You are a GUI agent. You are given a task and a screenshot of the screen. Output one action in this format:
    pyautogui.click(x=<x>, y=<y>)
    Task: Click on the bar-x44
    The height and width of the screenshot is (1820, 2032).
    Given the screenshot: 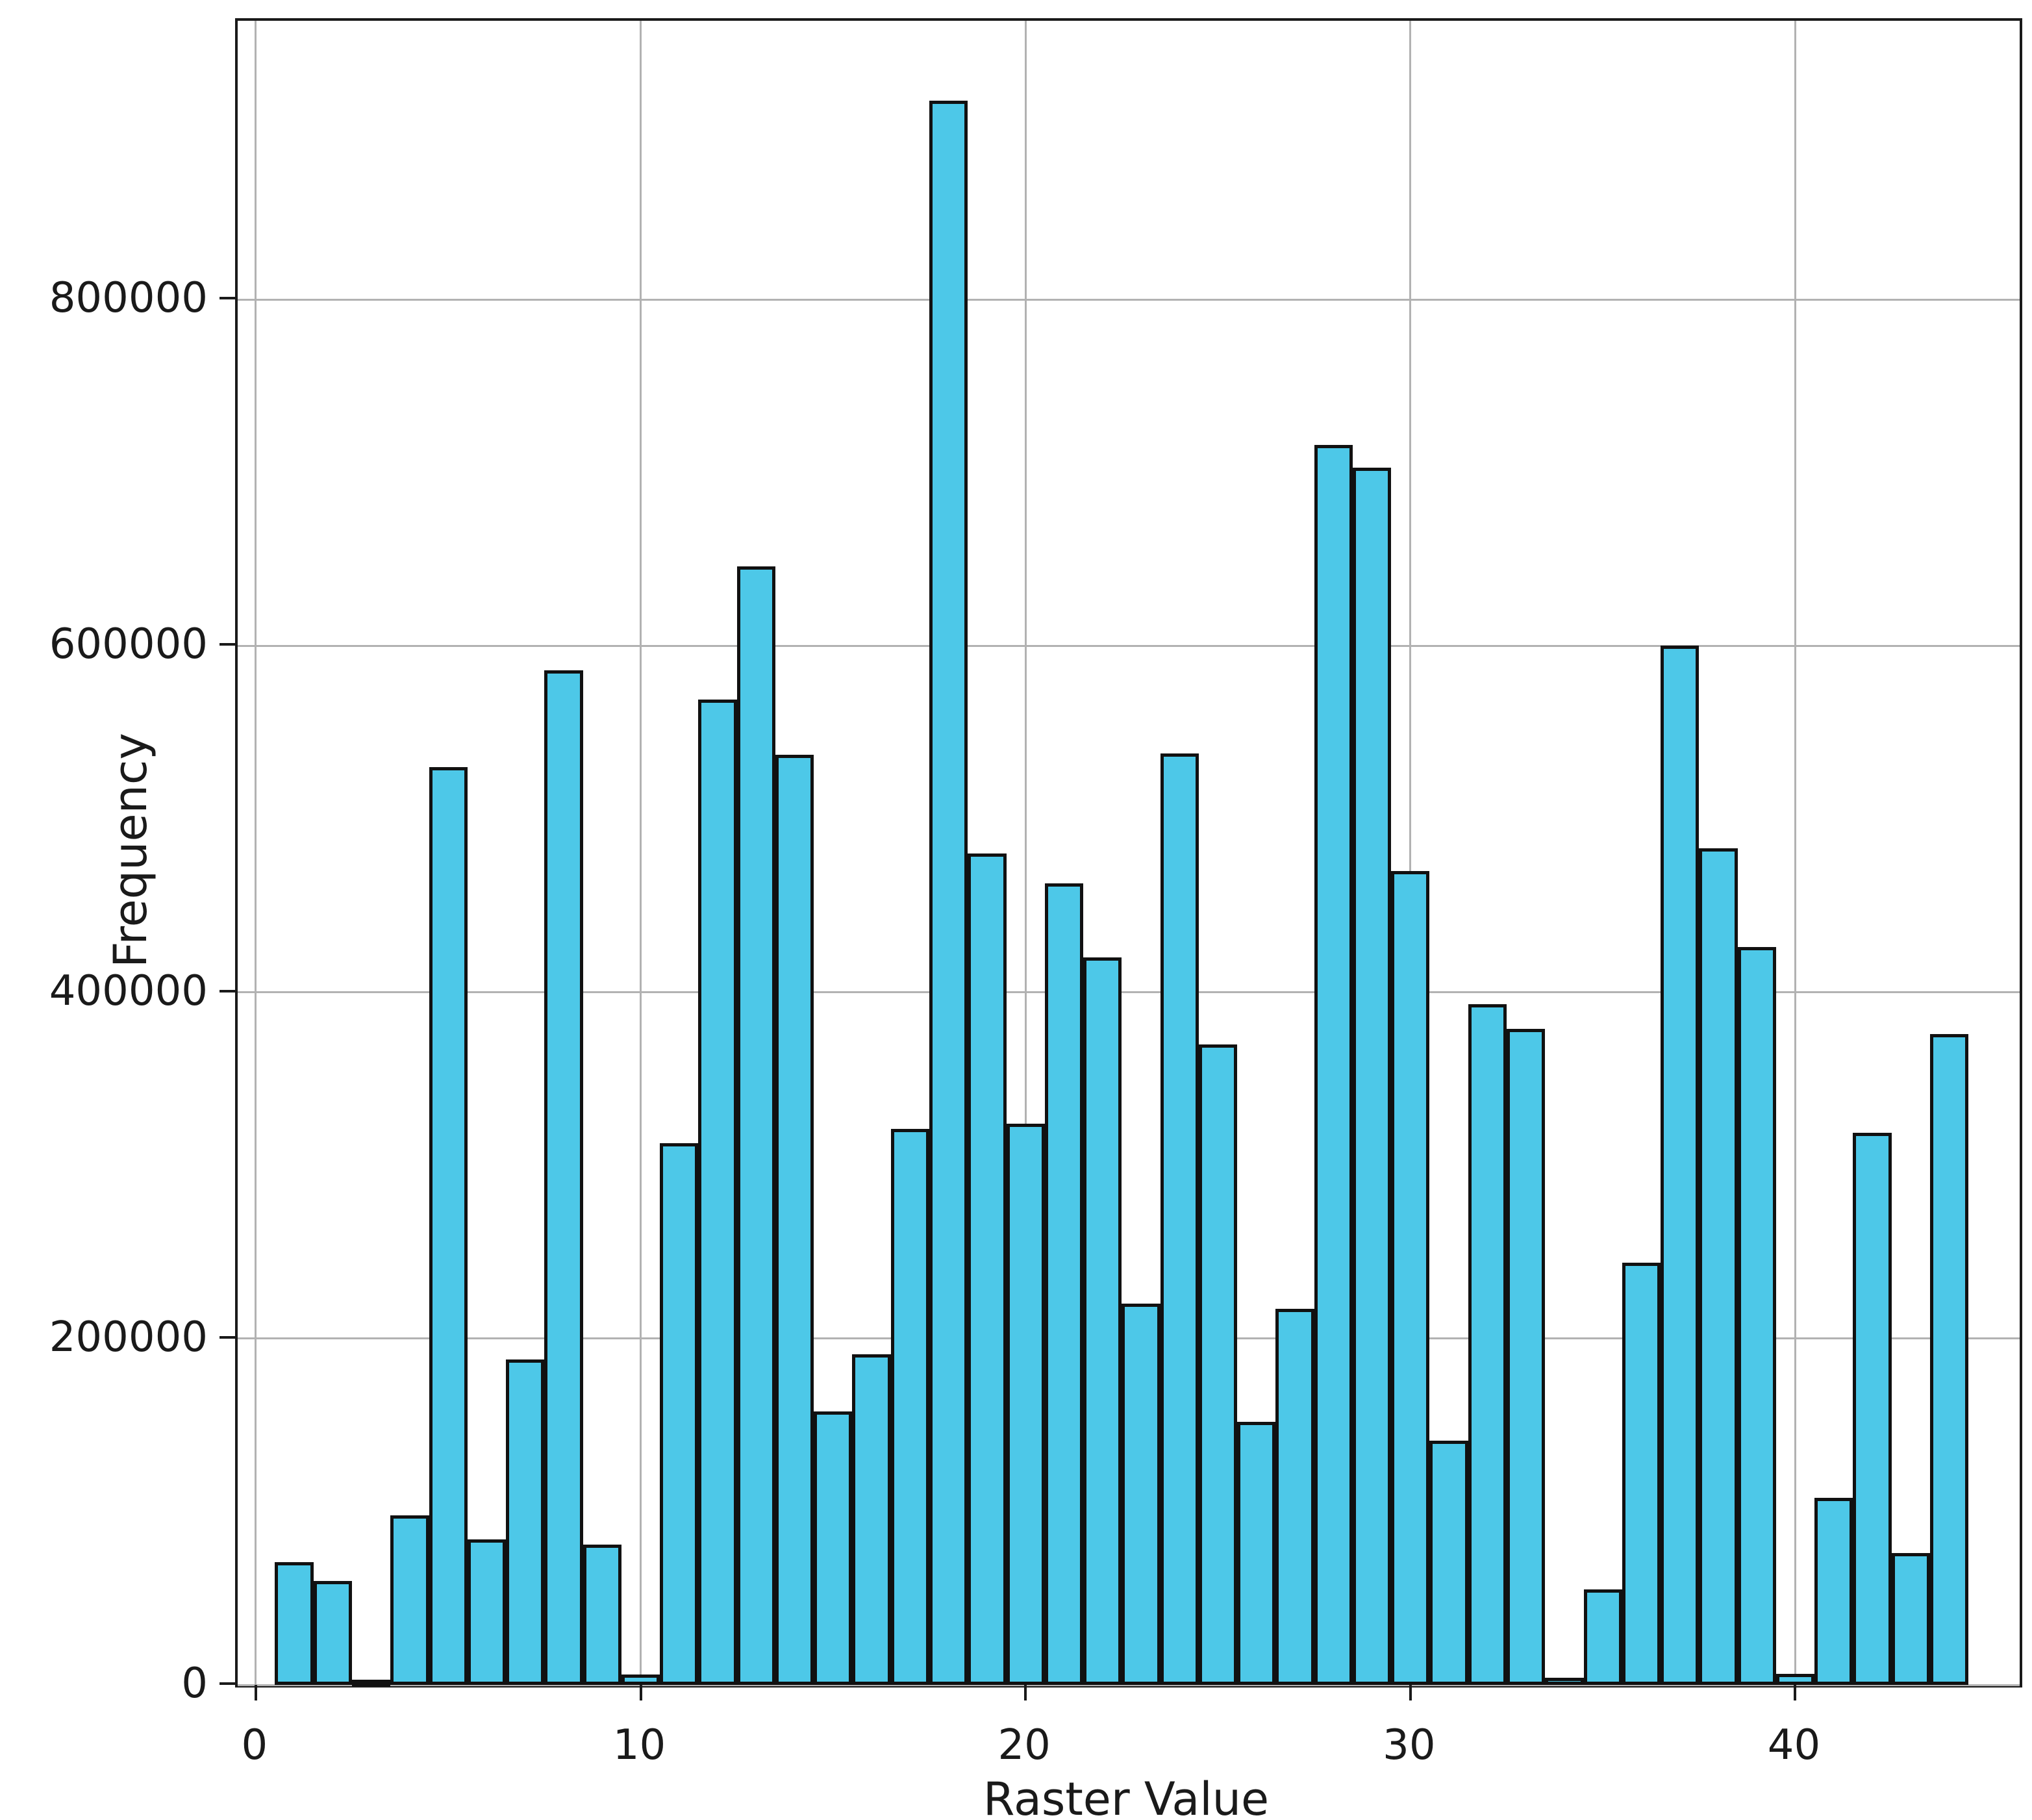 What is the action you would take?
    pyautogui.click(x=1949, y=1359)
    